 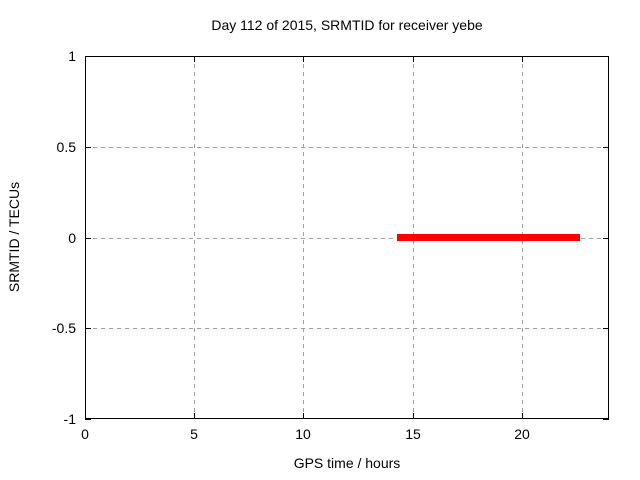 What do you see at coordinates (347, 463) in the screenshot?
I see `x-axis-label: GPS time / hours` at bounding box center [347, 463].